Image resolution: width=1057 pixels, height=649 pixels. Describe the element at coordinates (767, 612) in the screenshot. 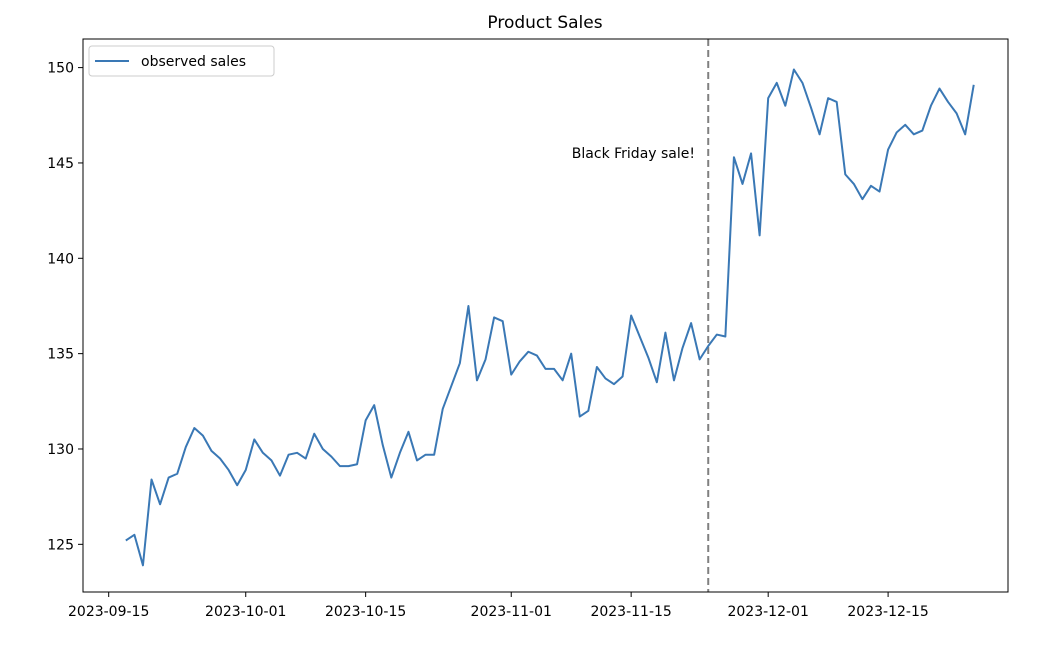

I see `x-tick-label: 2023-12-01` at that location.